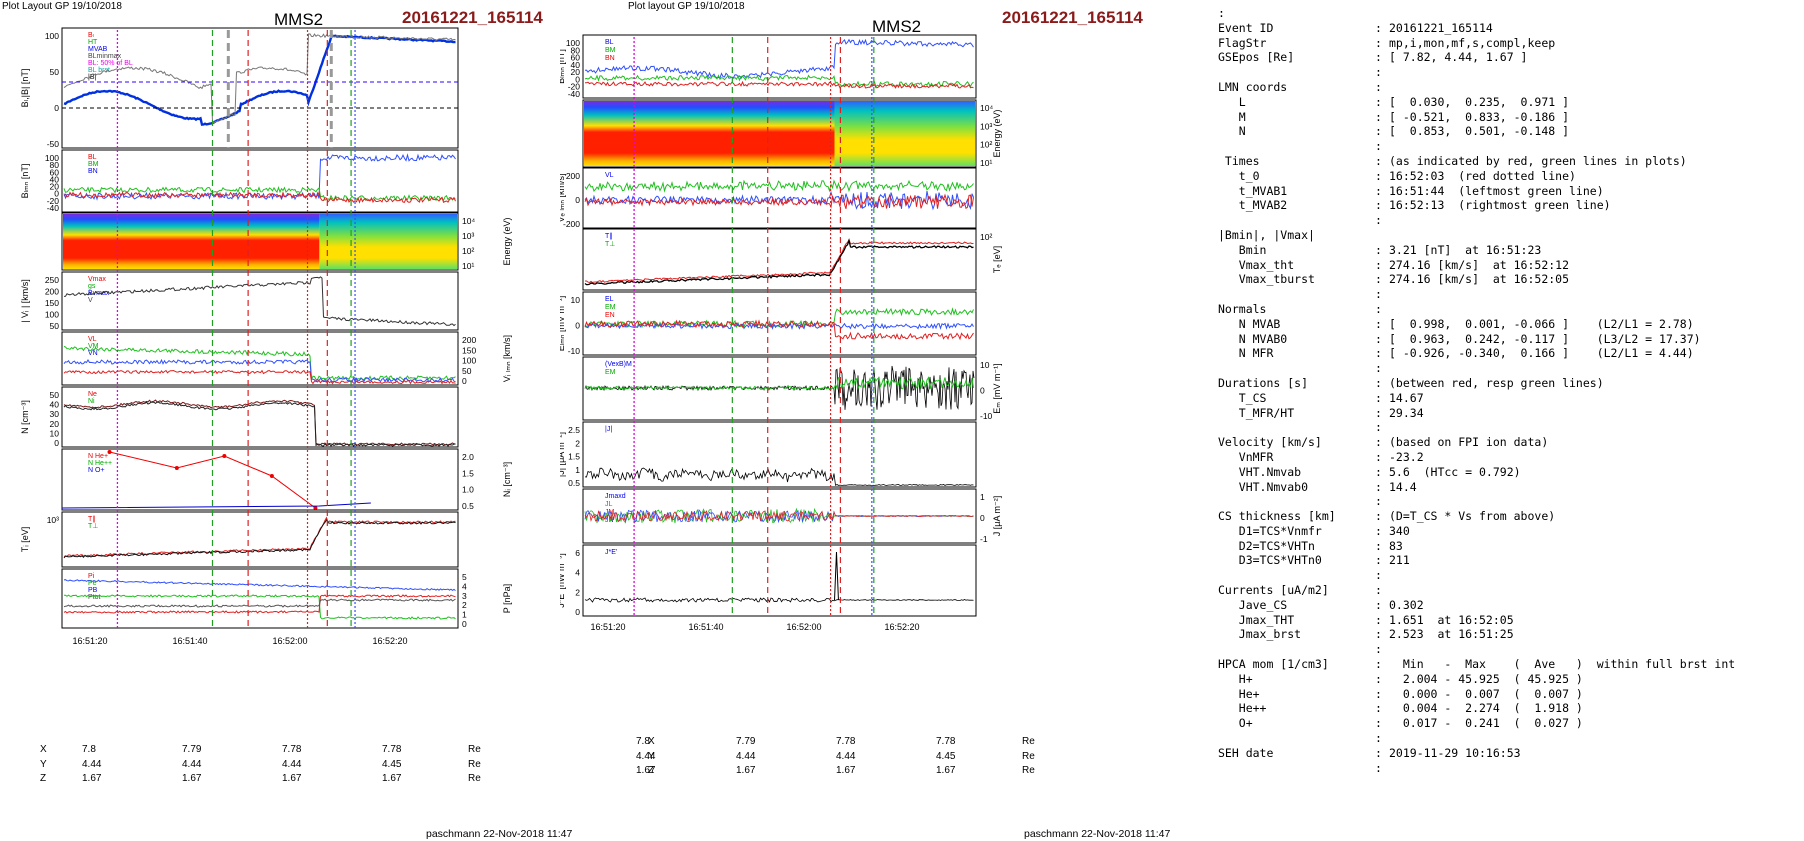  Describe the element at coordinates (1242, 308) in the screenshot. I see `info-key: Normals` at that location.